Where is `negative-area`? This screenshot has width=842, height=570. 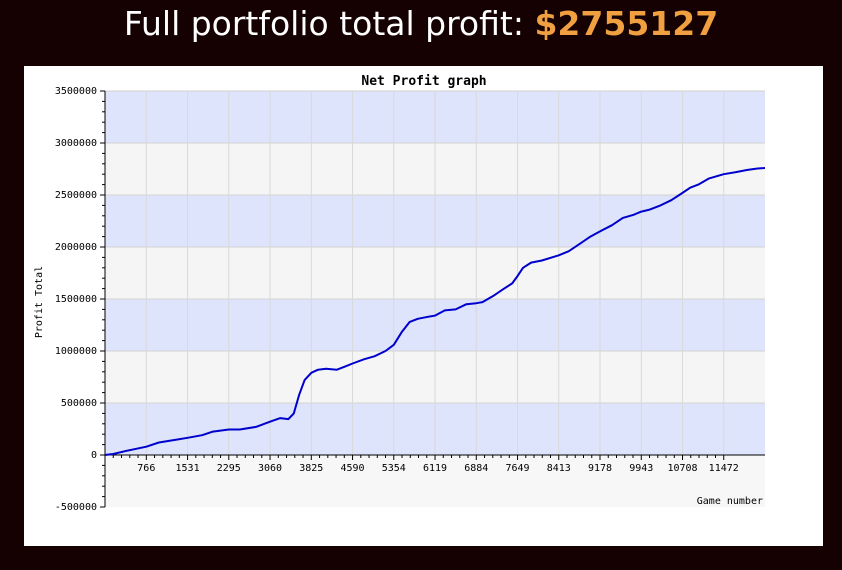 negative-area is located at coordinates (435, 481).